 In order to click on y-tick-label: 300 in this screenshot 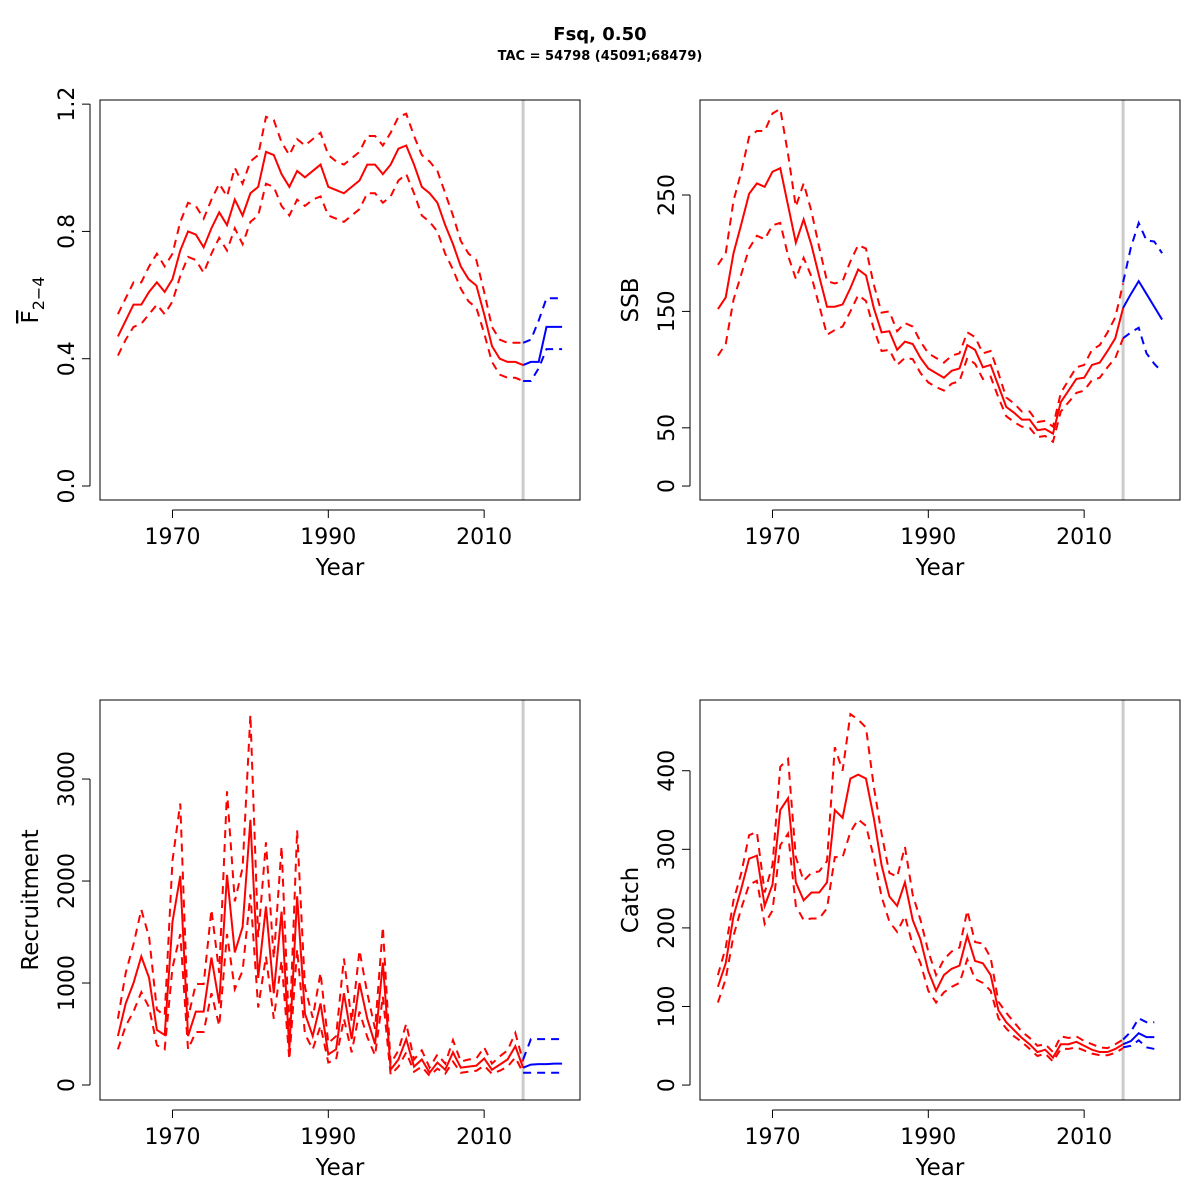, I will do `click(667, 849)`.